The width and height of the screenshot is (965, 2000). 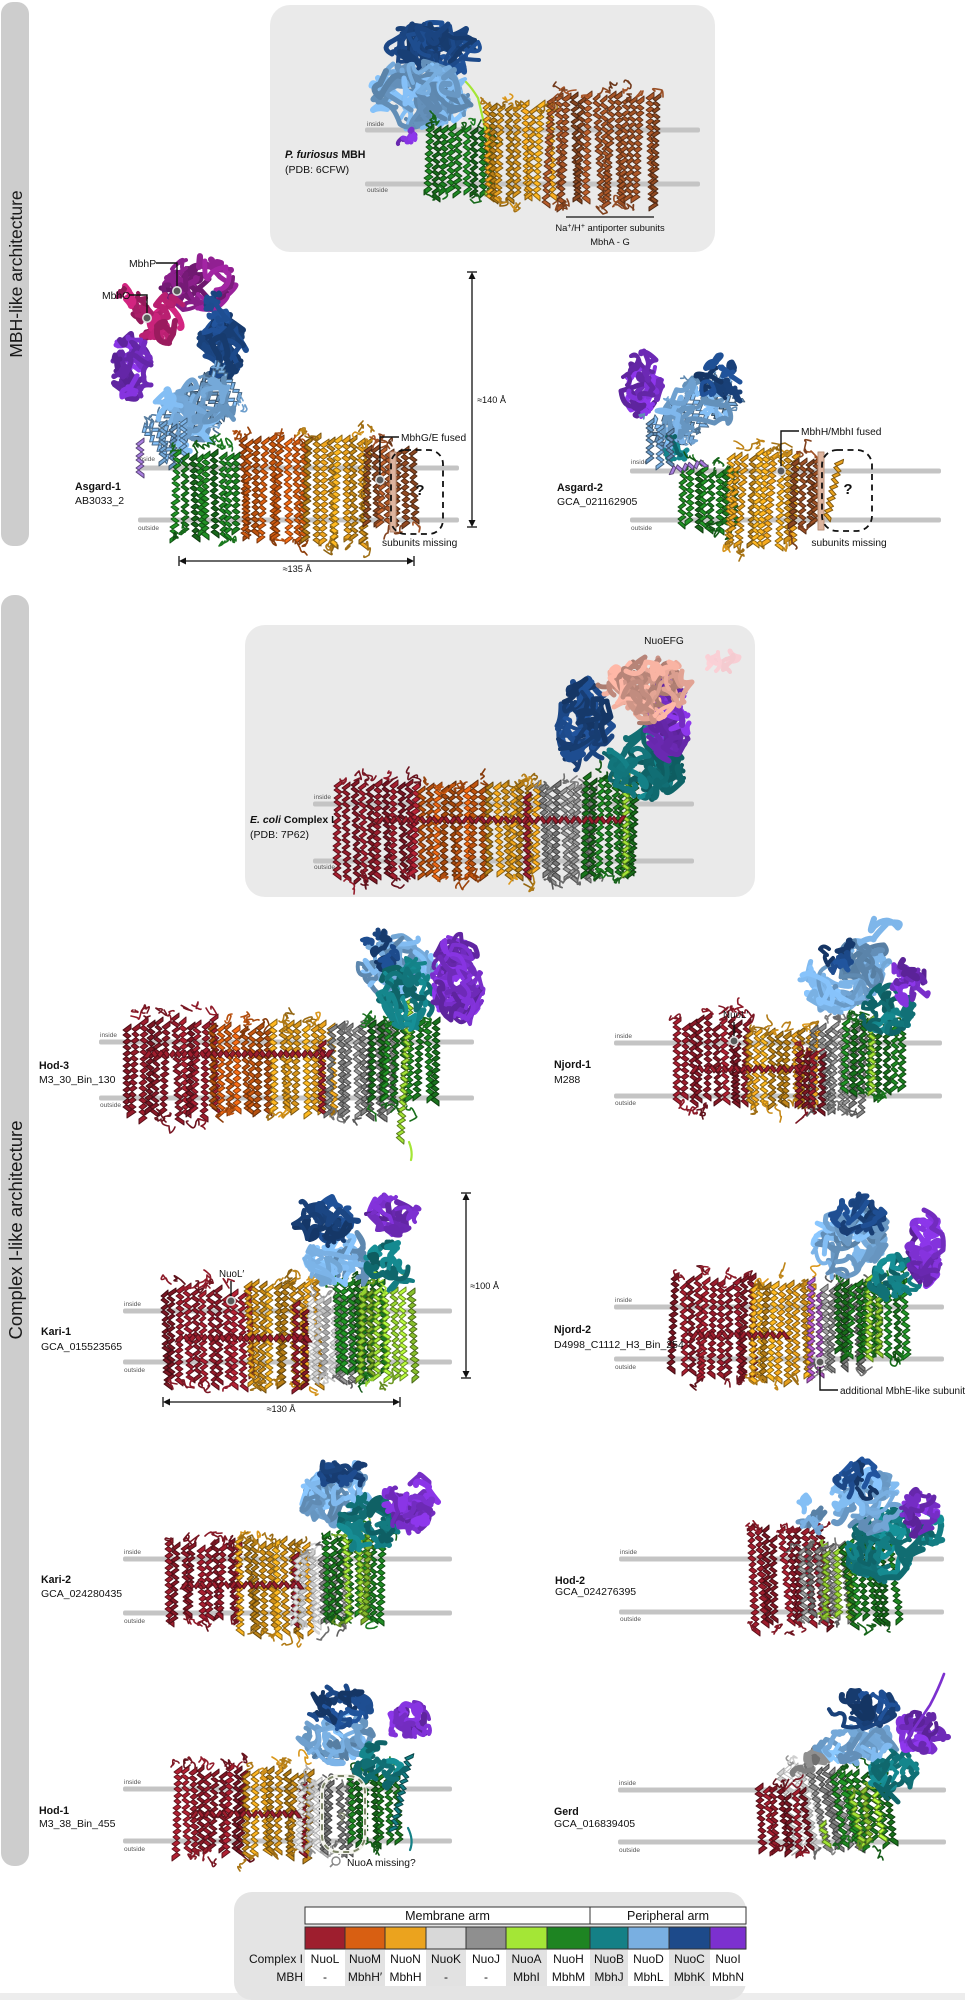 I want to click on svg-text: Hod-3, so click(x=54, y=1066).